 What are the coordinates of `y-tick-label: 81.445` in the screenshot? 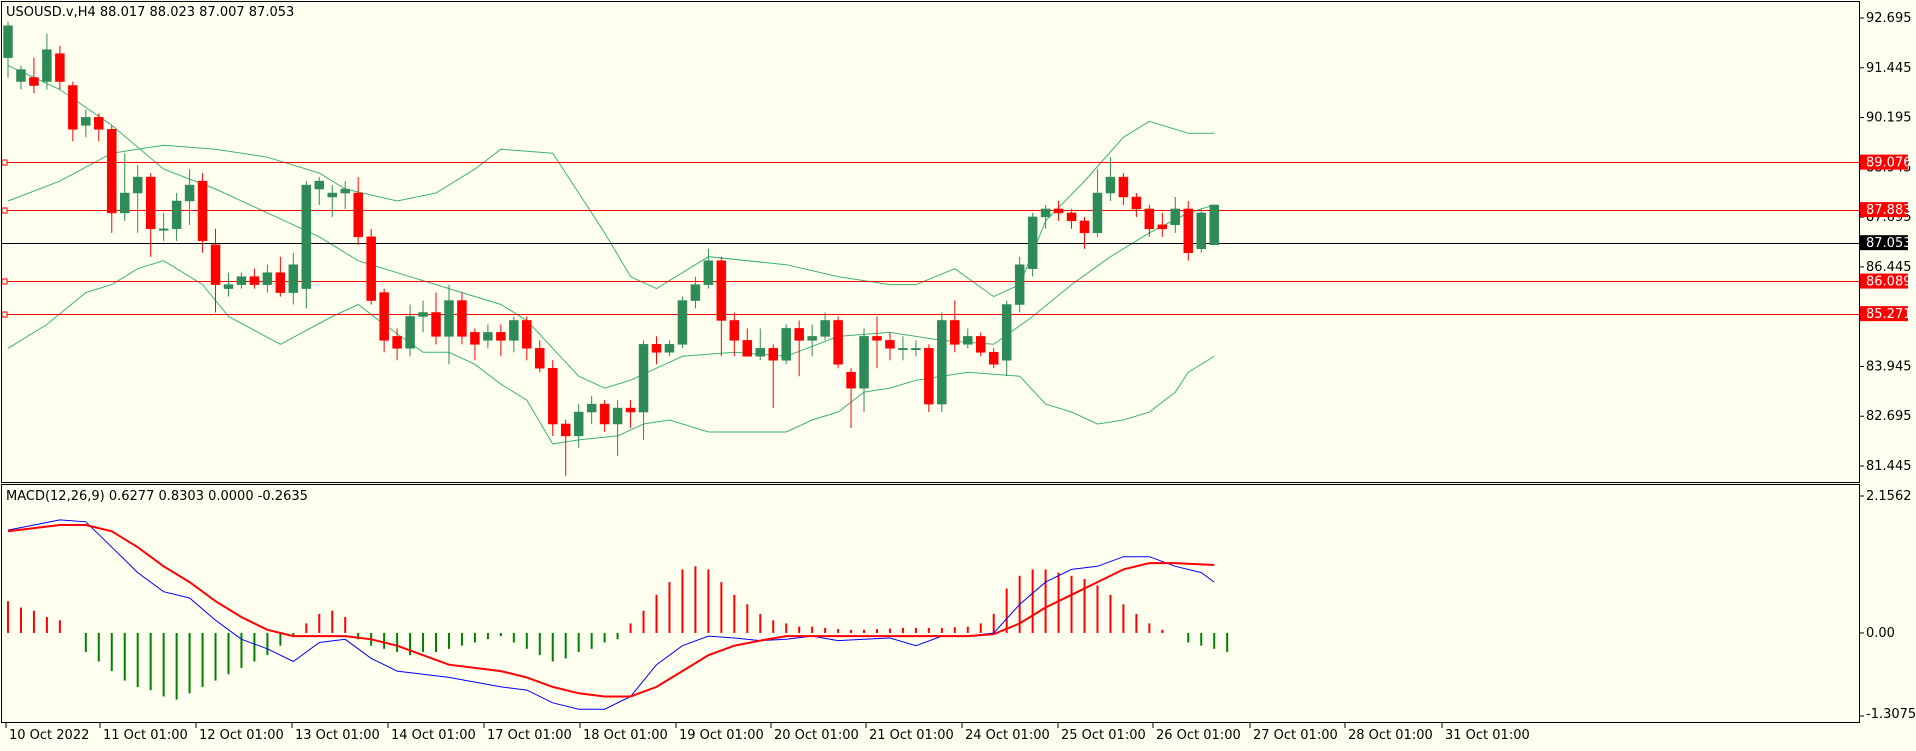 It's located at (1889, 466).